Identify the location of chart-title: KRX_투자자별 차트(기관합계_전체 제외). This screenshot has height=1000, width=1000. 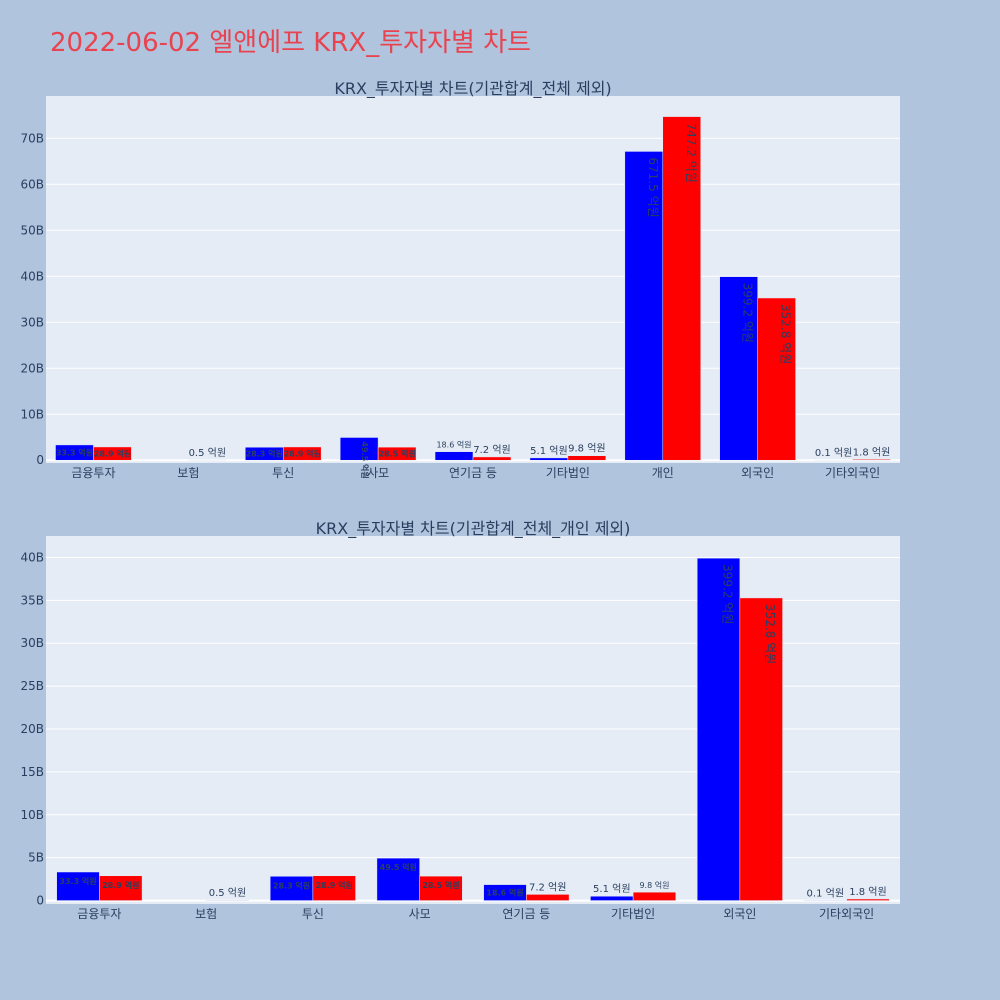
(472, 89).